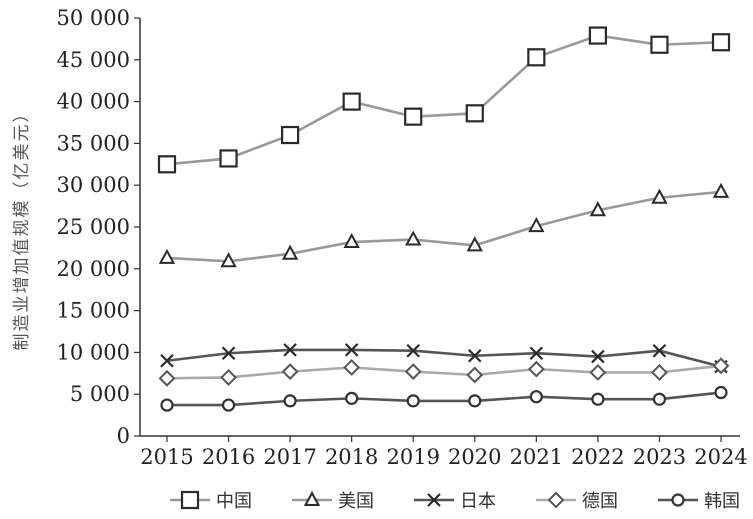 Image resolution: width=753 pixels, height=519 pixels. I want to click on legend-item: 日本, so click(455, 501).